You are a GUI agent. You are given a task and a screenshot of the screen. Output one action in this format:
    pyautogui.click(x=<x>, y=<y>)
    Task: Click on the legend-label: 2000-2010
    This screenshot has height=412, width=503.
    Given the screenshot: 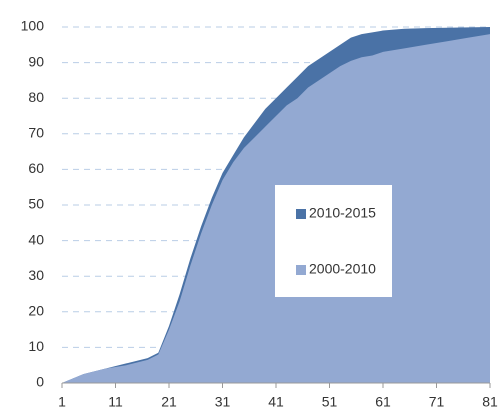 What is the action you would take?
    pyautogui.click(x=342, y=269)
    